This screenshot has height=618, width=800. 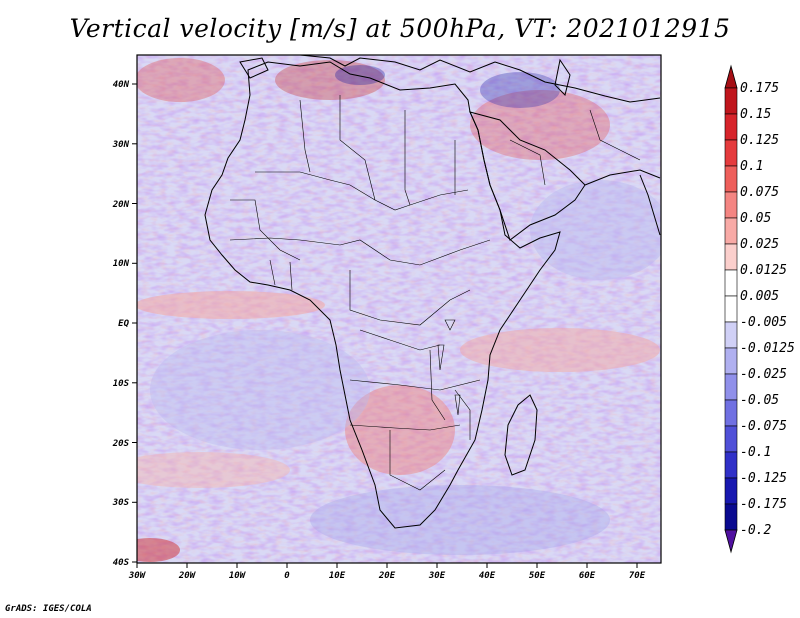 What do you see at coordinates (121, 563) in the screenshot?
I see `lat-label-40s: 40S` at bounding box center [121, 563].